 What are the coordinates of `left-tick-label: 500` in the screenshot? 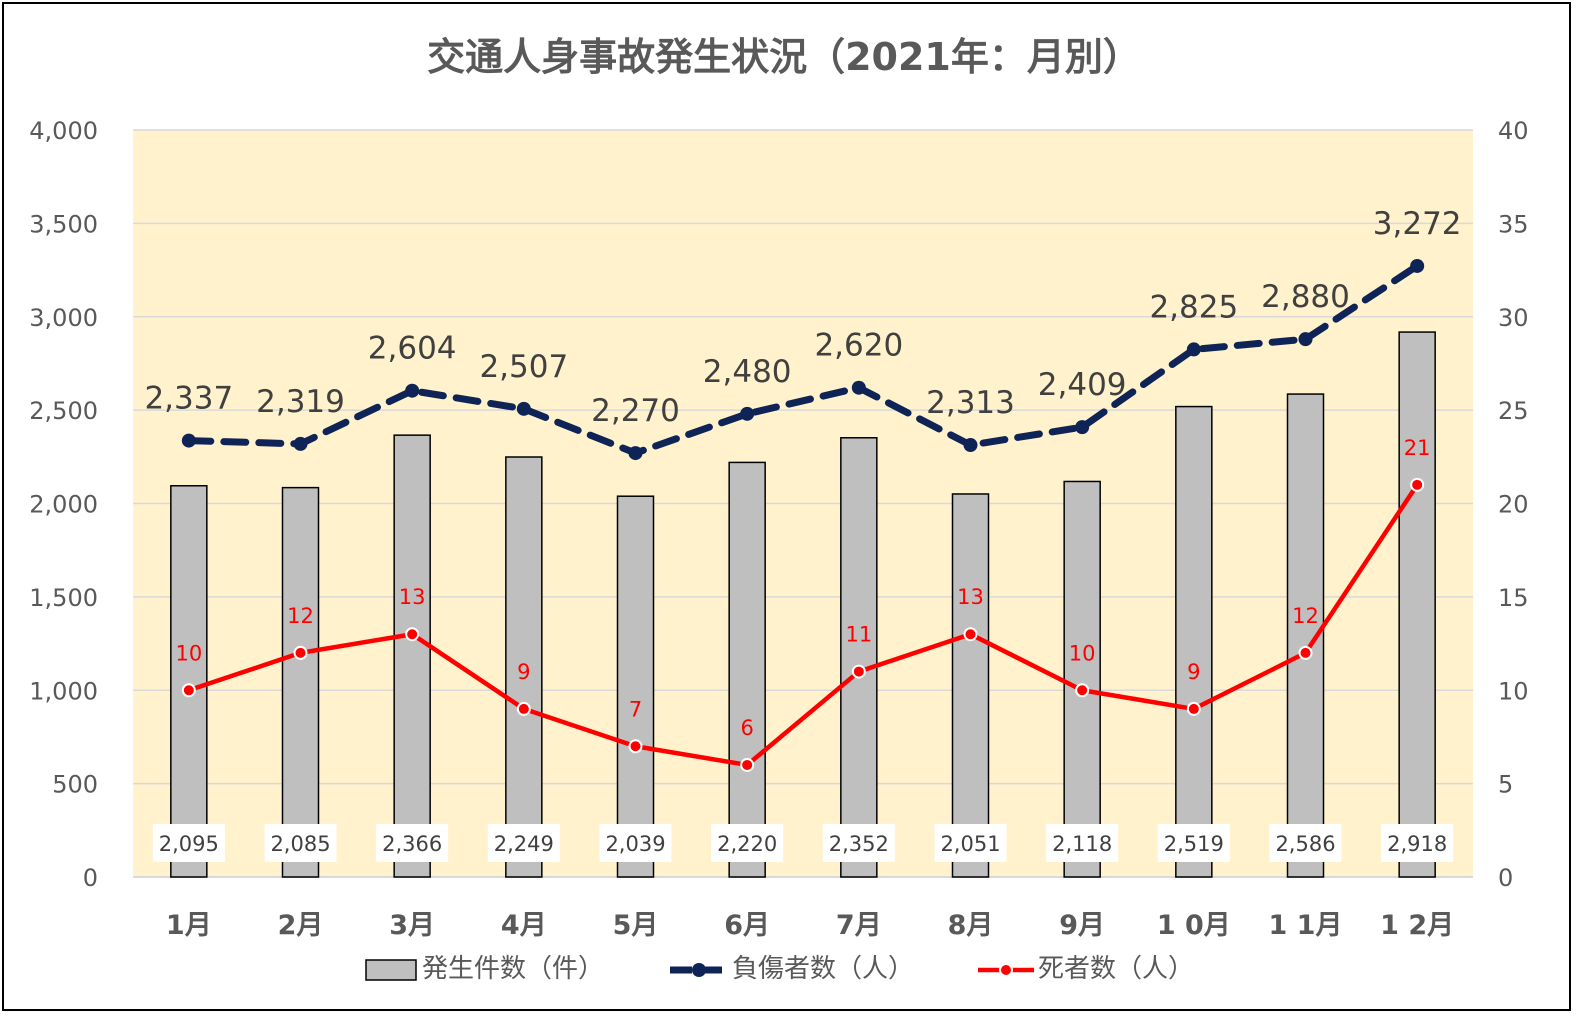 It's located at (75, 785).